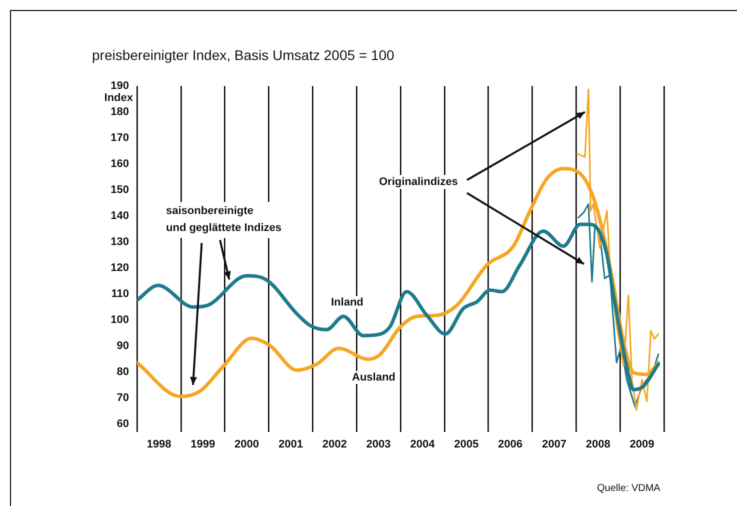 This screenshot has width=737, height=506. What do you see at coordinates (122, 372) in the screenshot?
I see `y-tick-label: 80` at bounding box center [122, 372].